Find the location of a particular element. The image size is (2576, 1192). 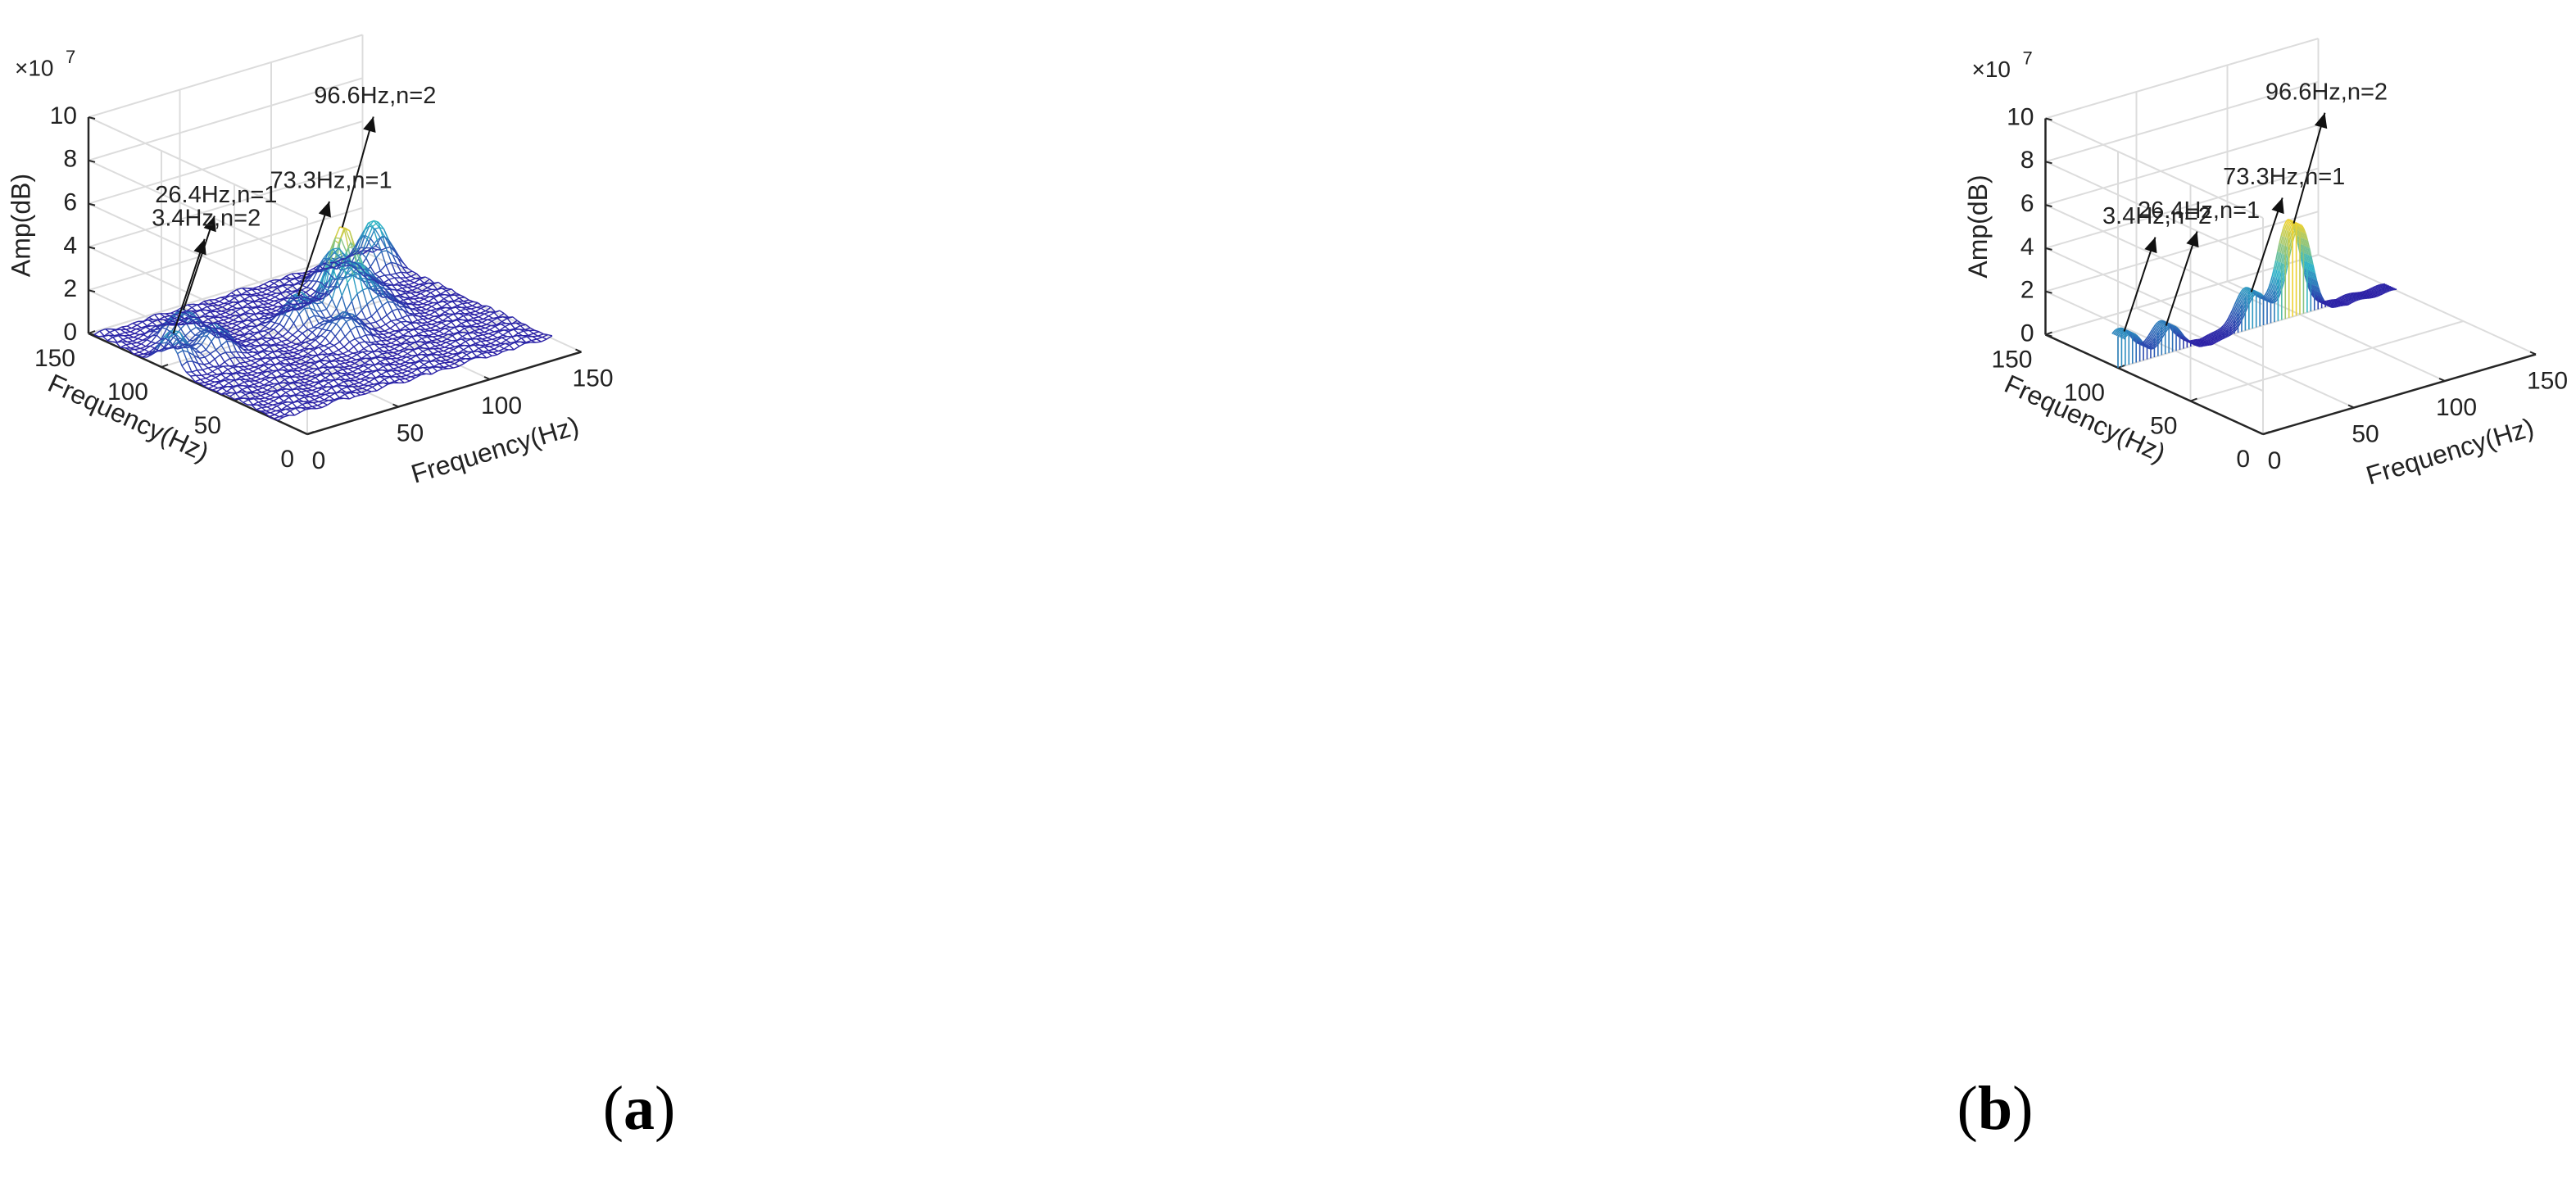

z-scale-label: ×10 is located at coordinates (34, 67).